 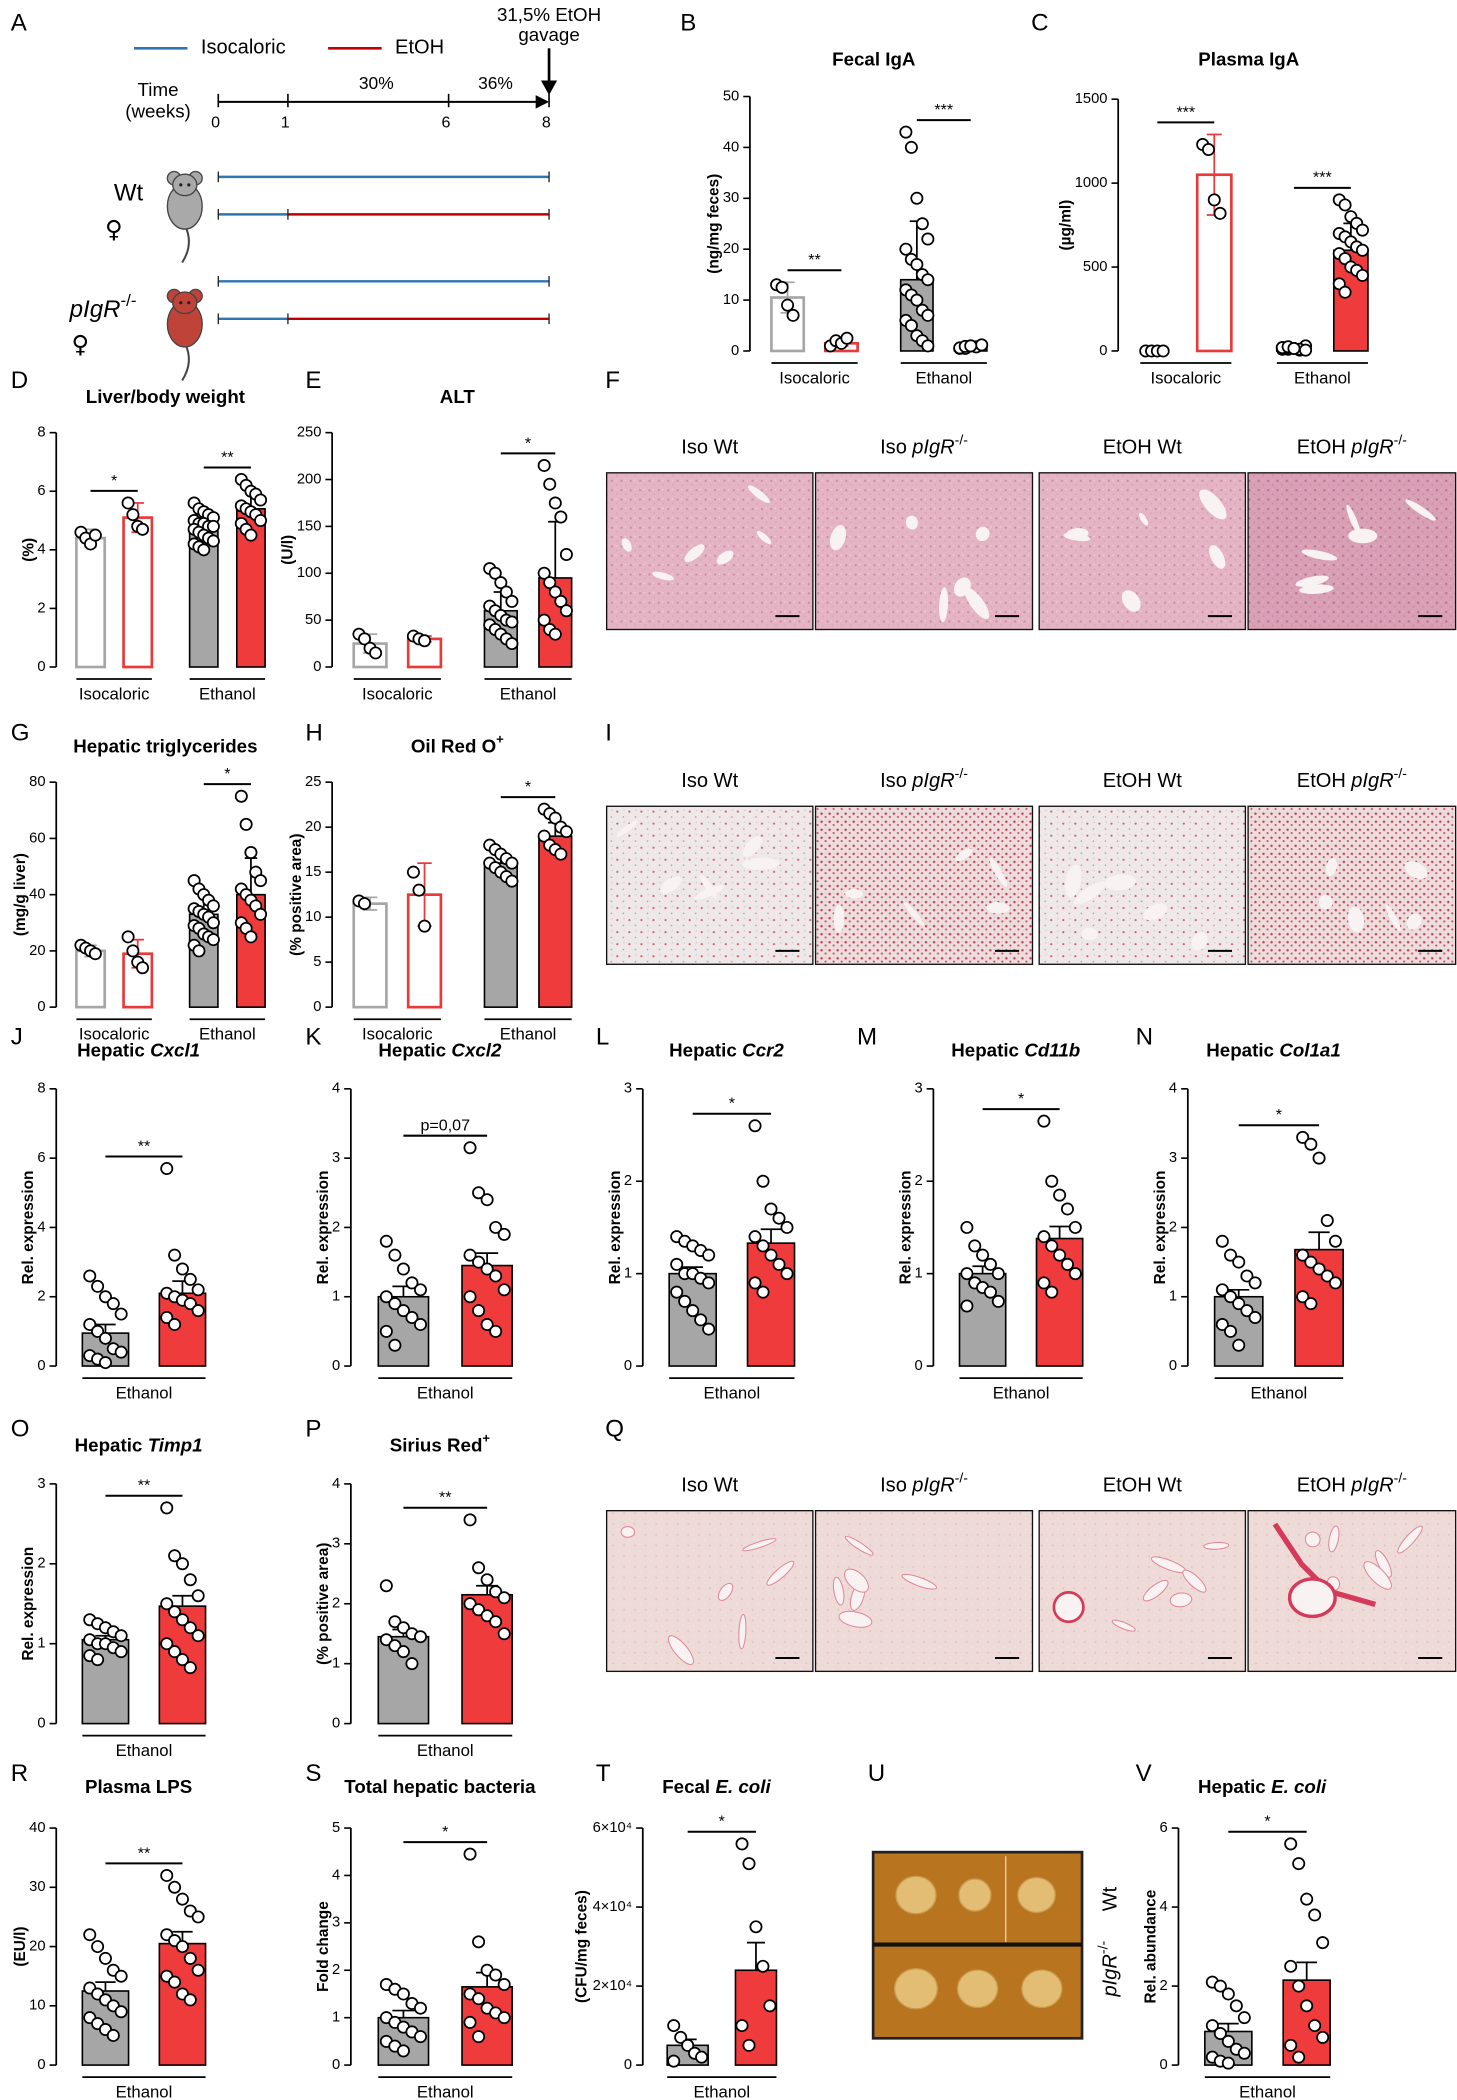 I want to click on group-label: Ethanol, so click(x=144, y=1393).